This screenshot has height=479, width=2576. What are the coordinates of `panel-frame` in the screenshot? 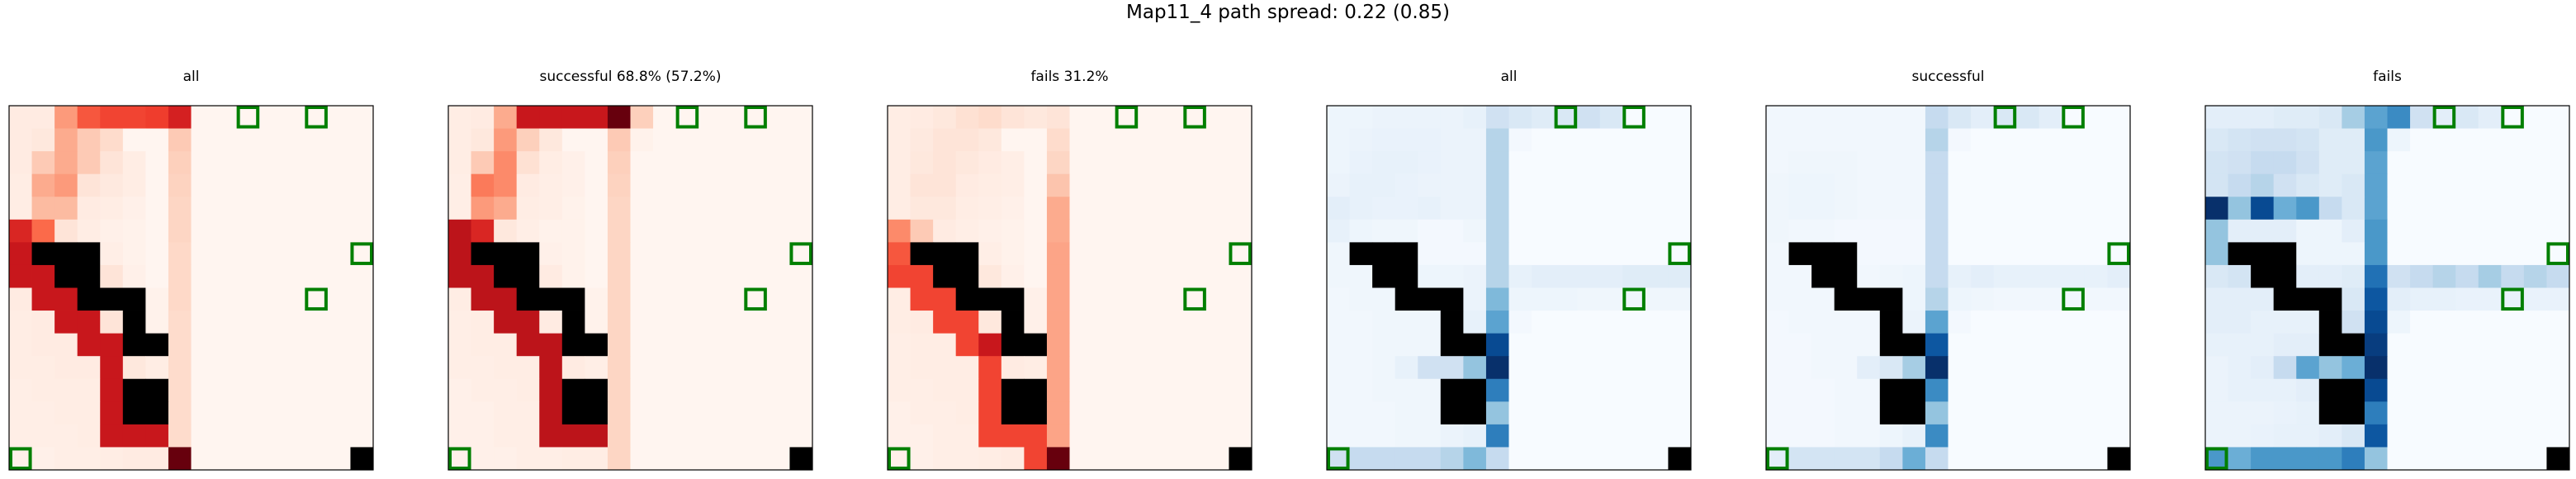 It's located at (1069, 288).